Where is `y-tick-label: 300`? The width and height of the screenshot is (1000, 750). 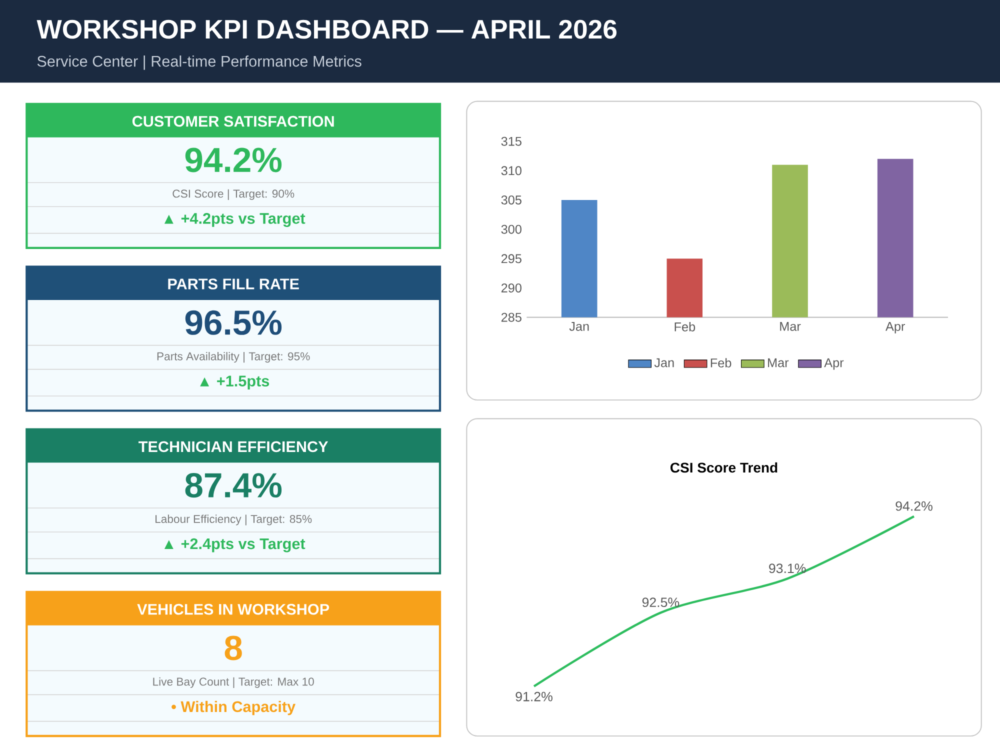
y-tick-label: 300 is located at coordinates (511, 229).